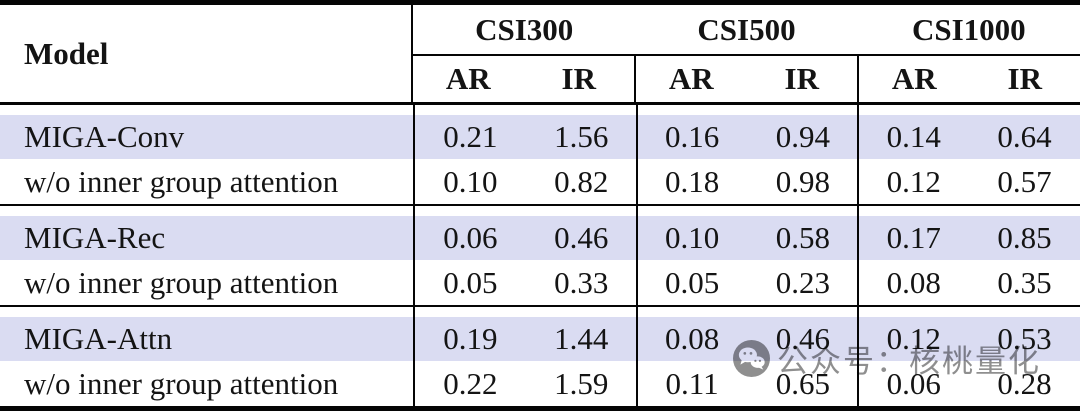  Describe the element at coordinates (524, 29) in the screenshot. I see `group-header-csi300: CSI300` at that location.